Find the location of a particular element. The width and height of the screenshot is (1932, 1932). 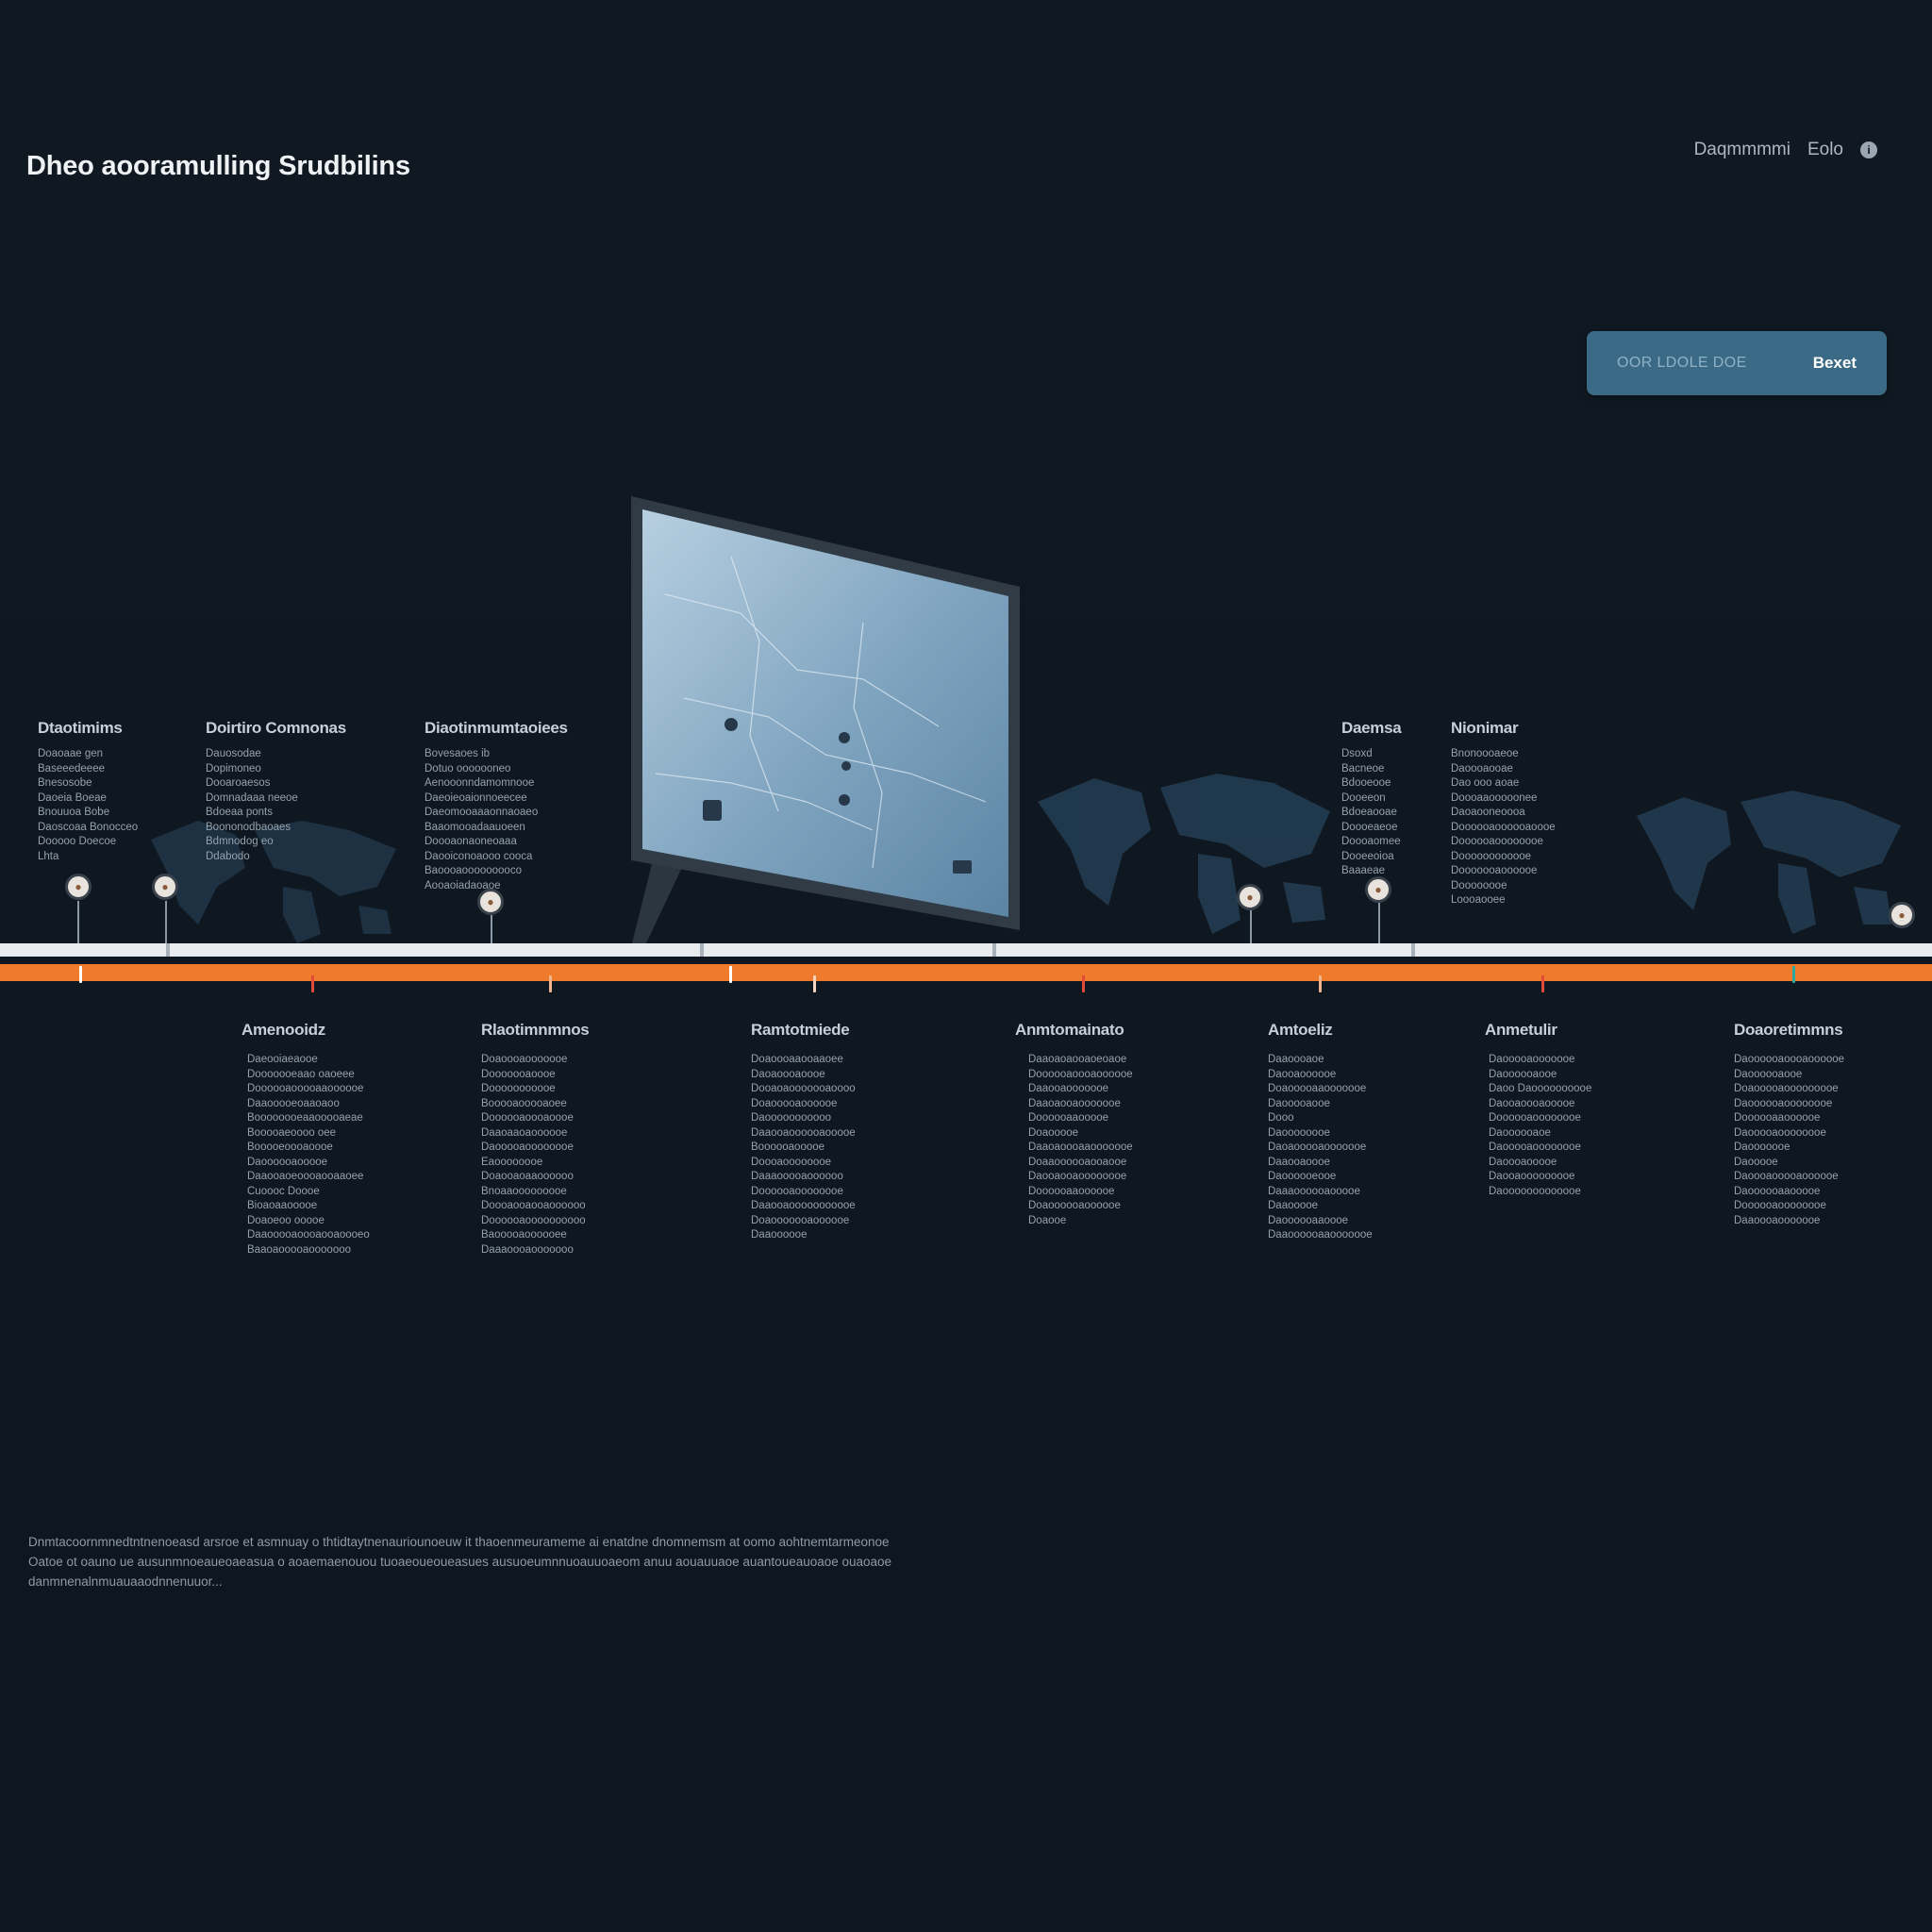

event-heading: Doaoretimmns is located at coordinates (1789, 1030).